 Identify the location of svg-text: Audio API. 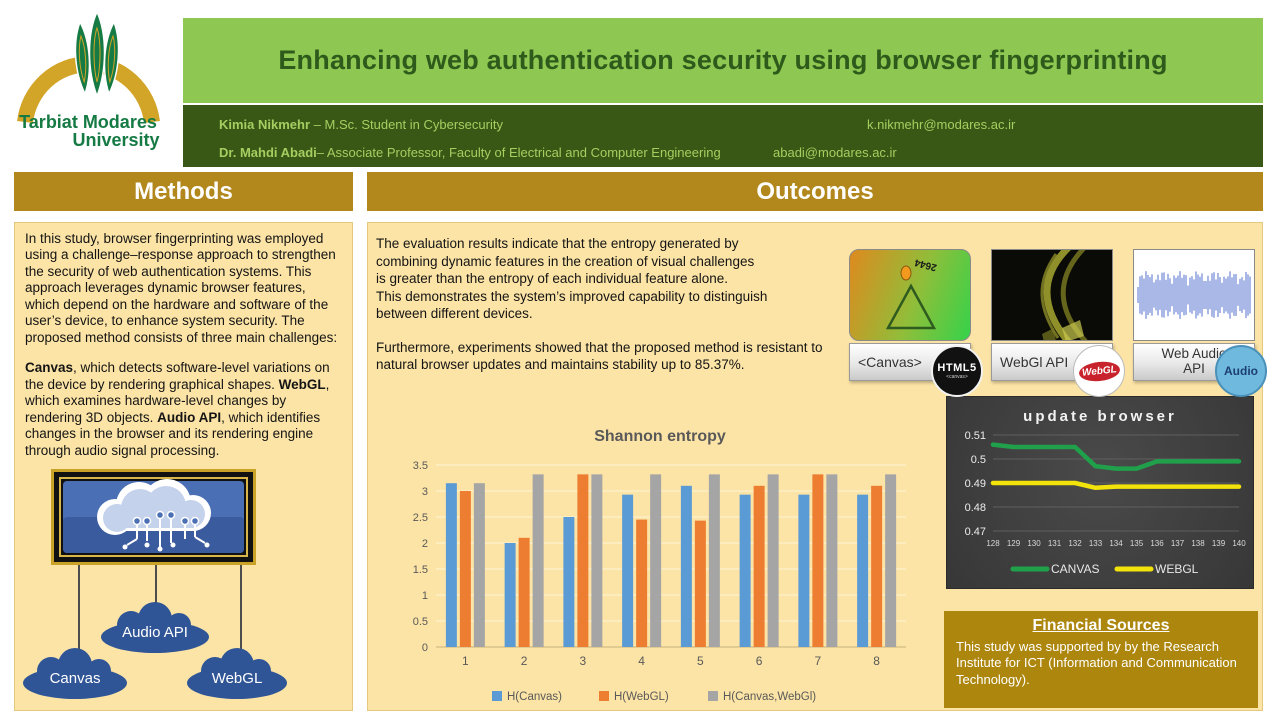
(155, 632).